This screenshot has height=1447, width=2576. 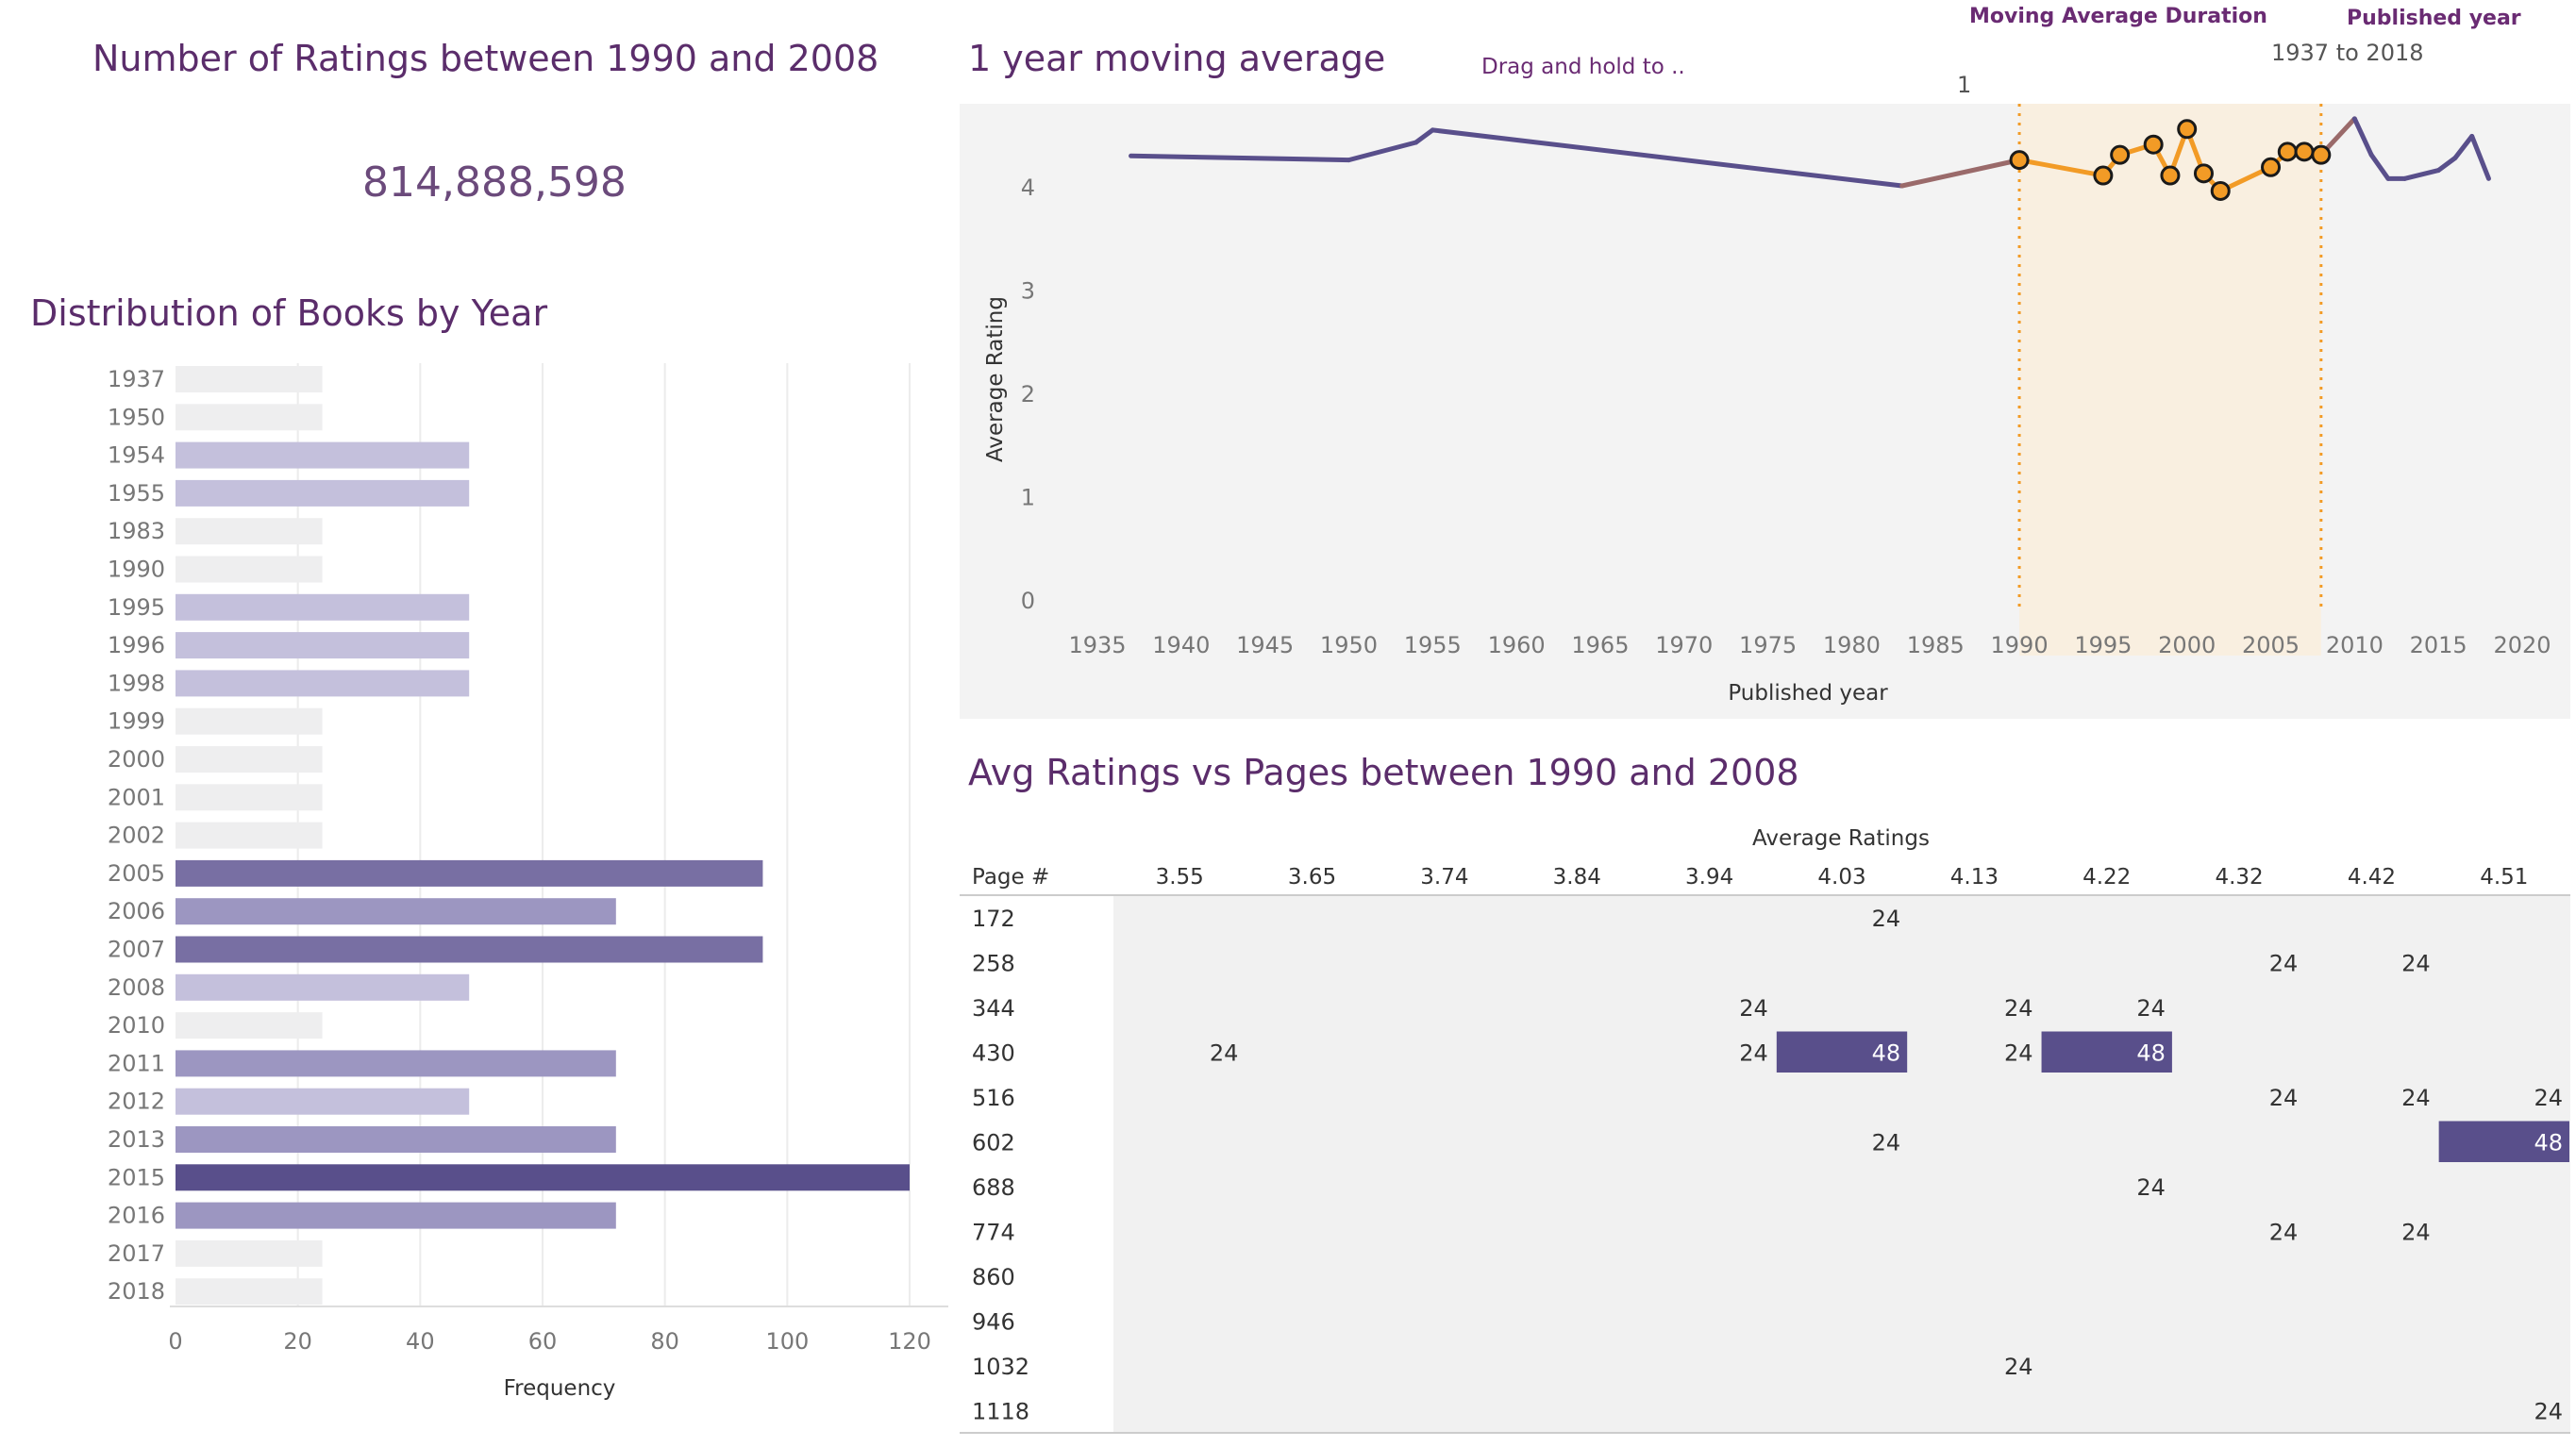 What do you see at coordinates (1841, 839) in the screenshot?
I see `column-axis-title: Average Ratings` at bounding box center [1841, 839].